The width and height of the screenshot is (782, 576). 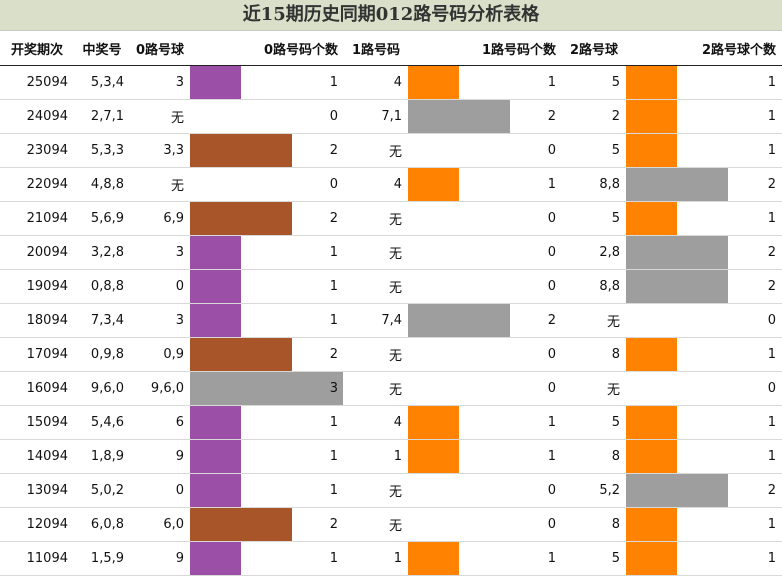 I want to click on route1-cell: 4, so click(x=376, y=82).